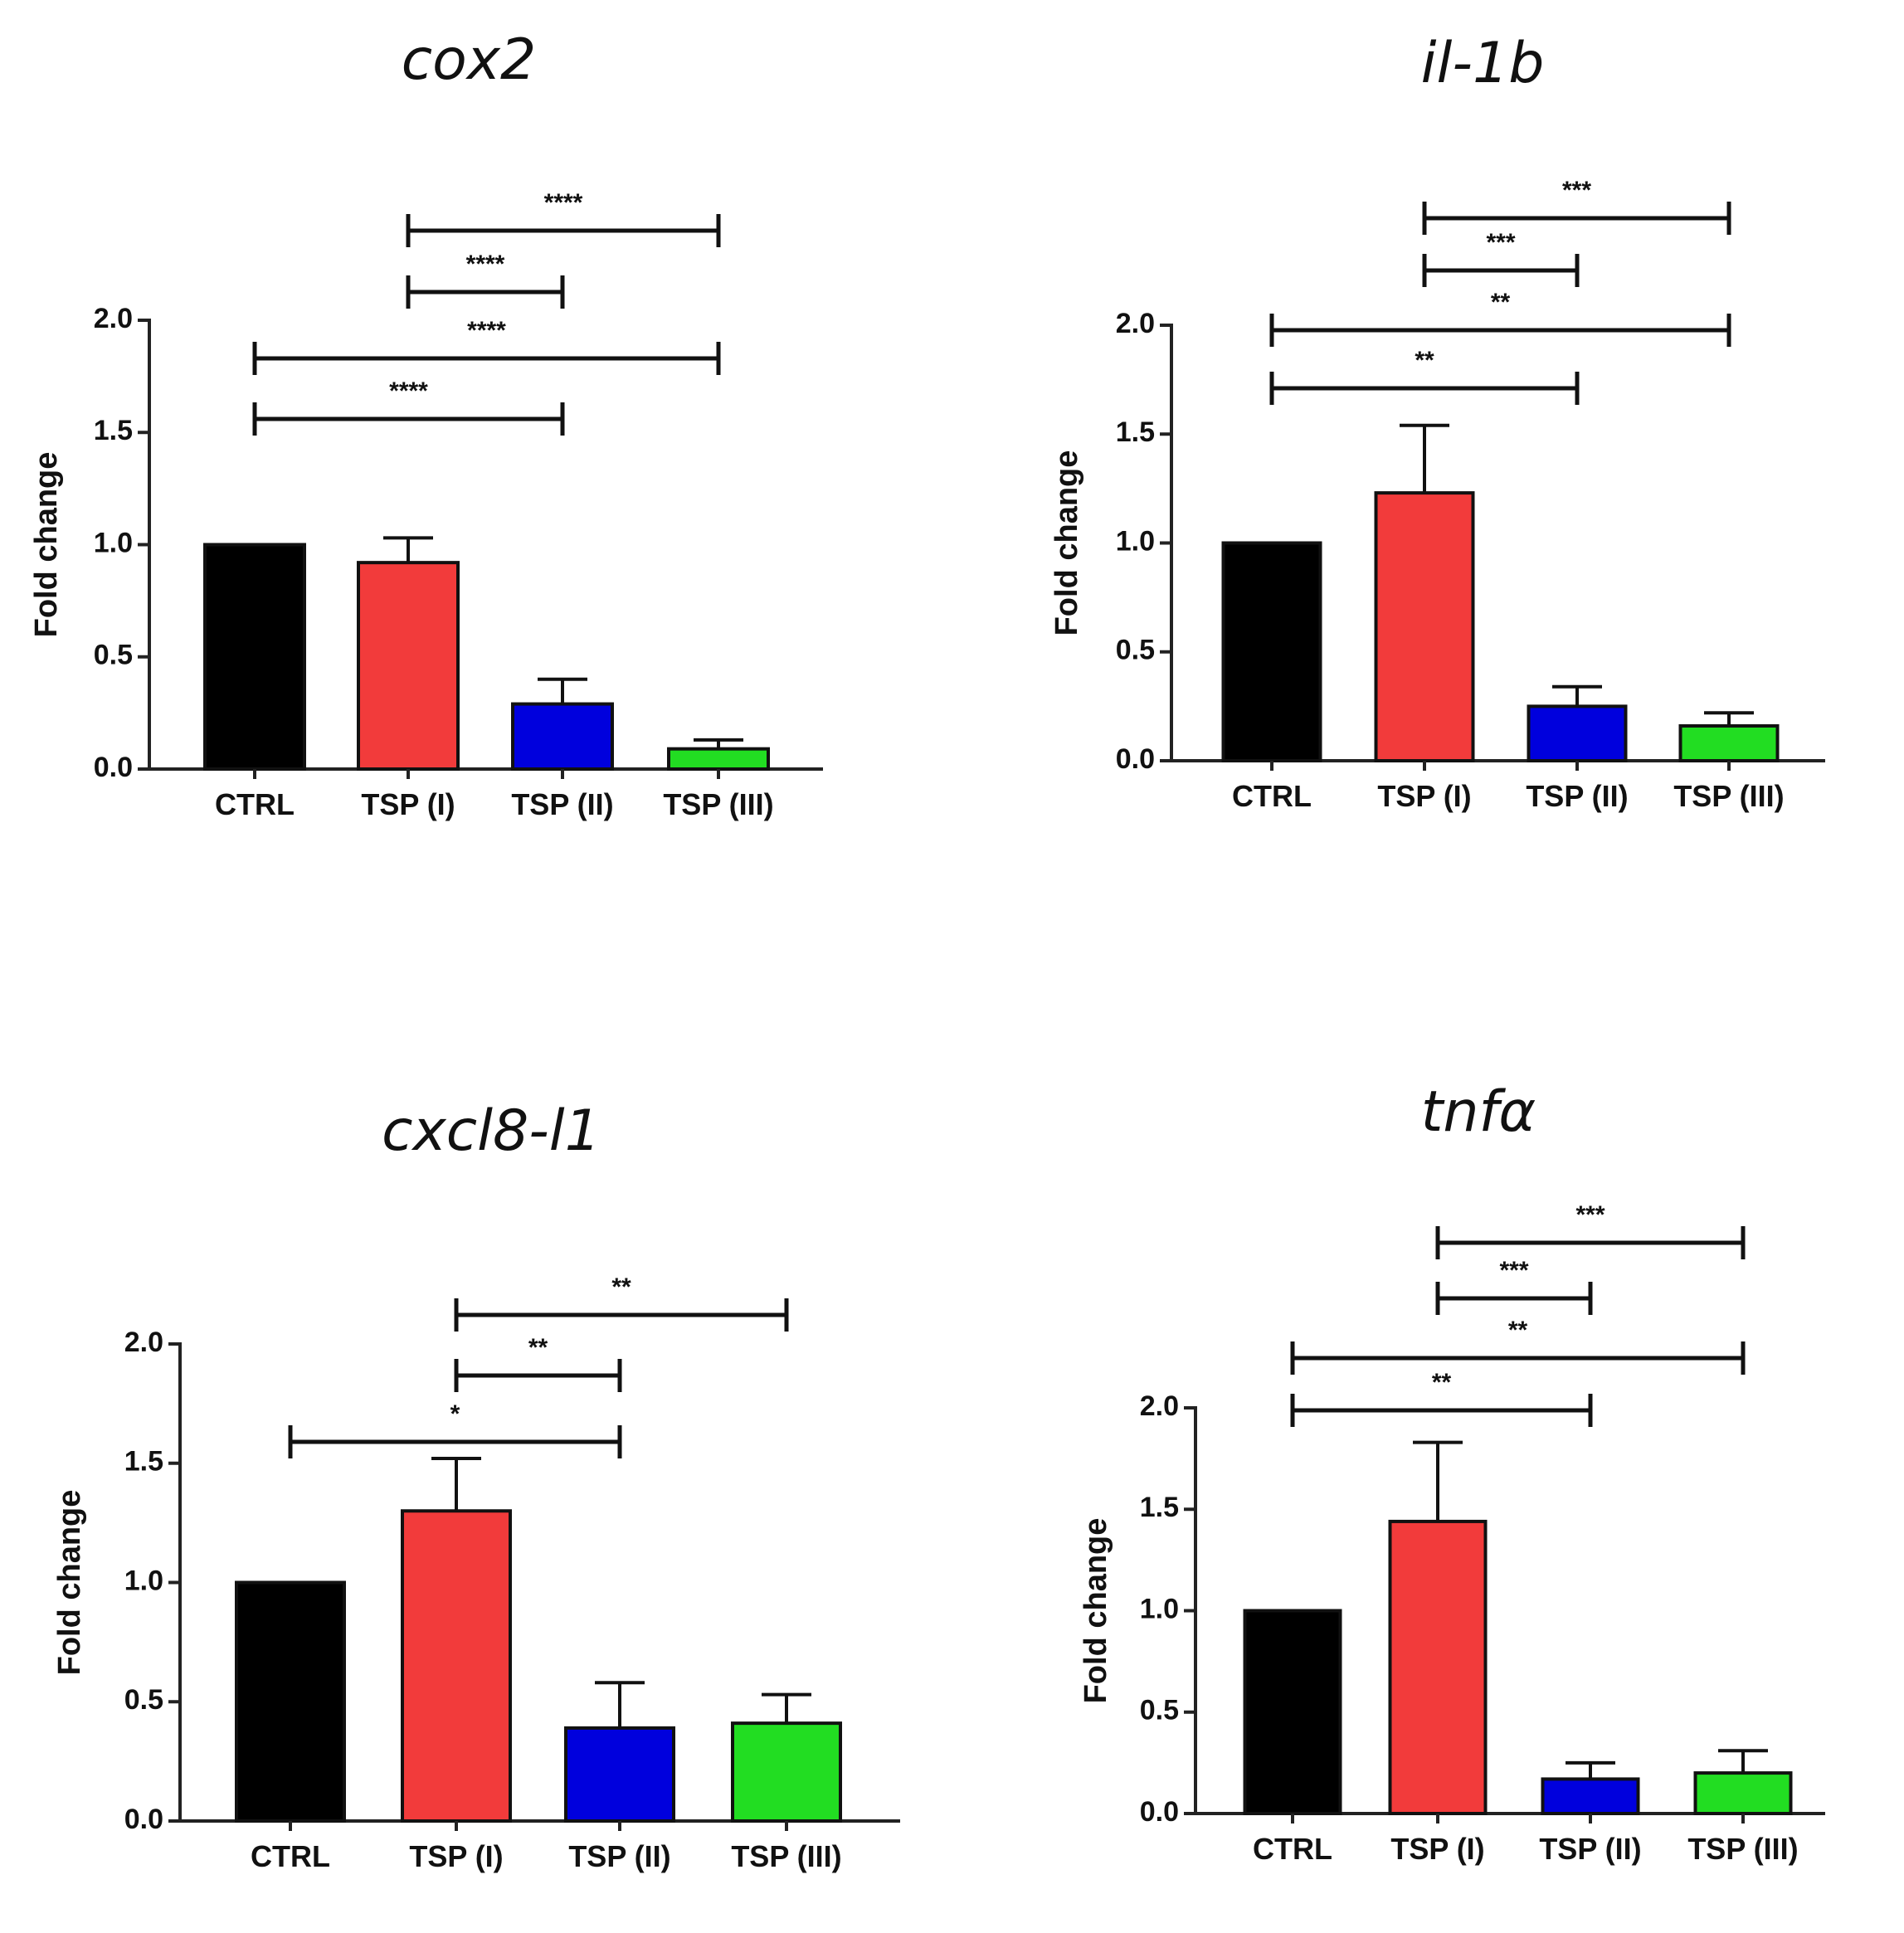  I want to click on significance-label: *, so click(455, 1414).